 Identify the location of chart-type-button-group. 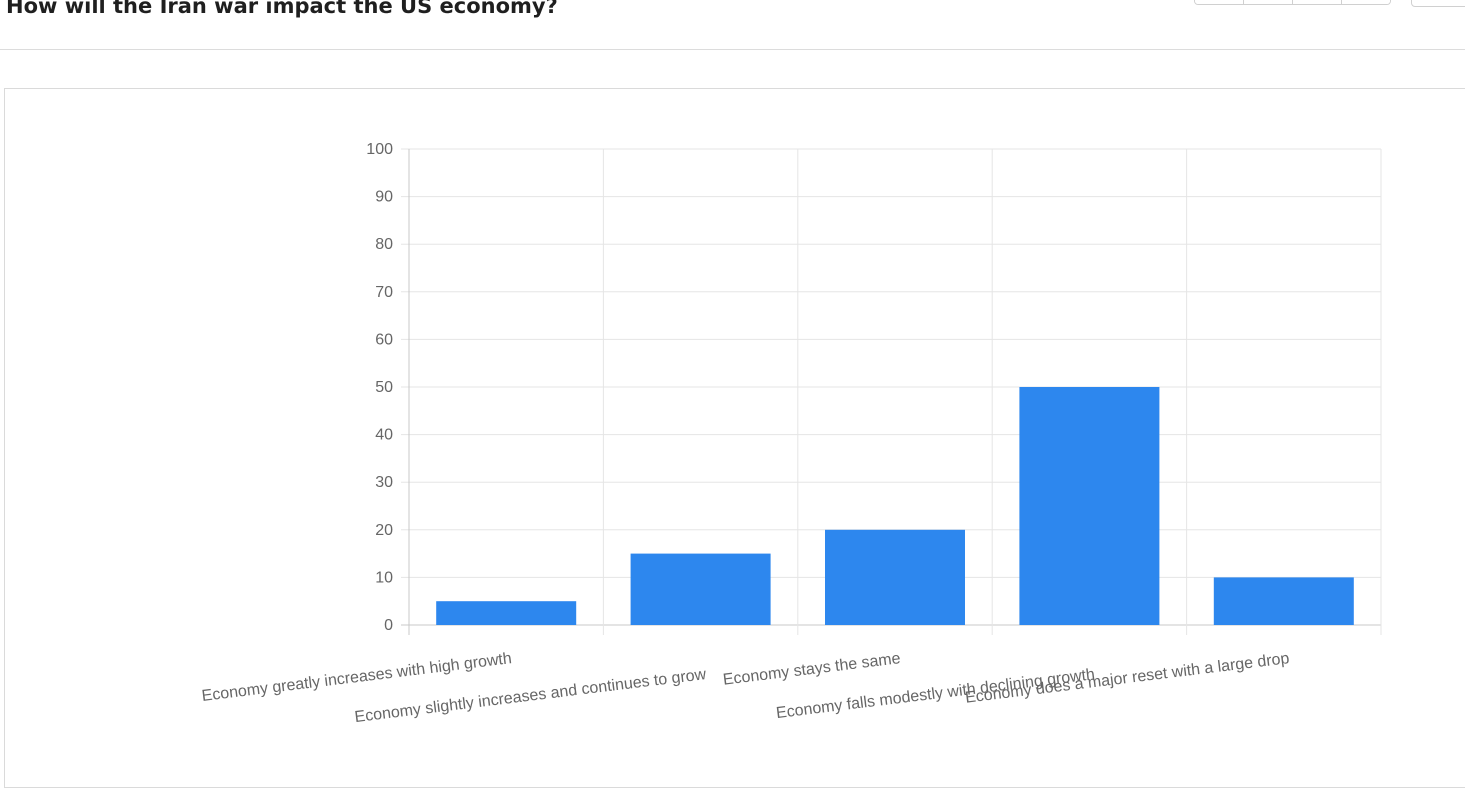
(1292, 2).